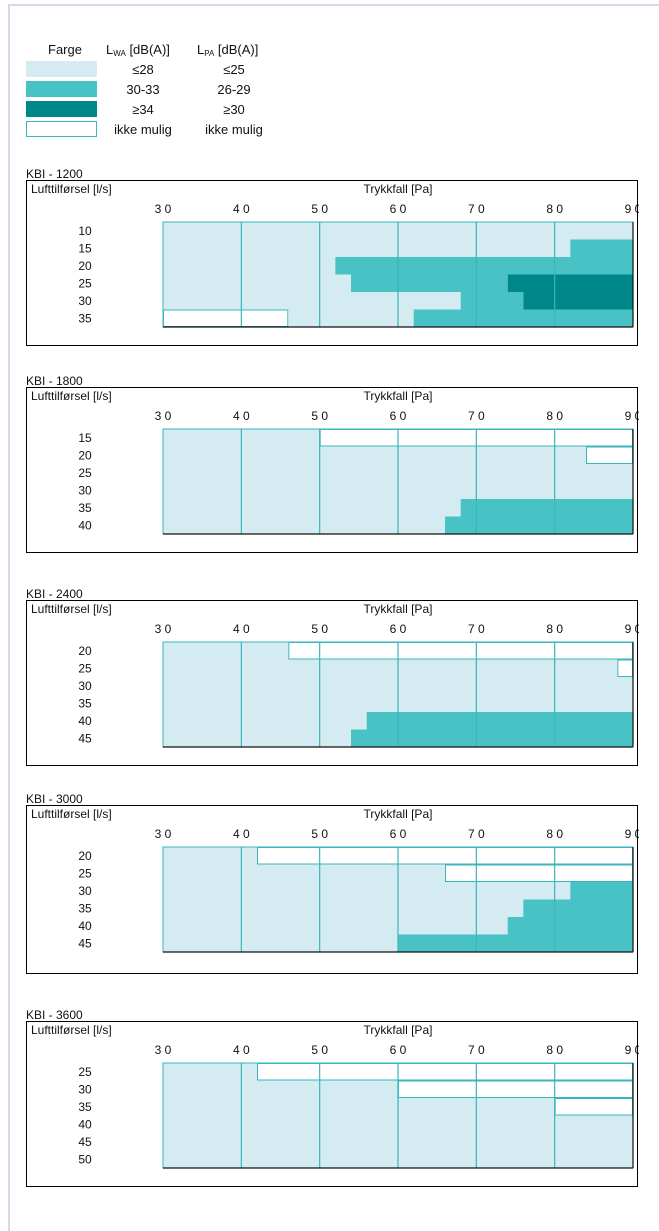  I want to click on chart-title-kbi-3600: KBI - 3600, so click(54, 1015).